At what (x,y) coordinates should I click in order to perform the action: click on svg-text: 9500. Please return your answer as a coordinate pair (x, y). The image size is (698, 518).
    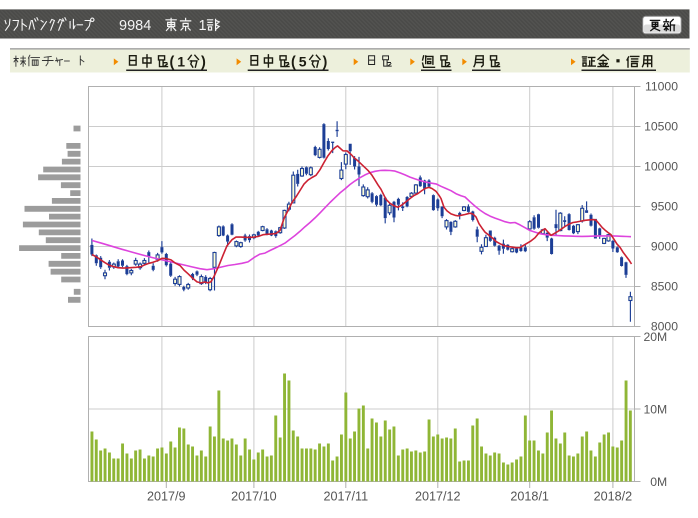
    Looking at the image, I should click on (664, 207).